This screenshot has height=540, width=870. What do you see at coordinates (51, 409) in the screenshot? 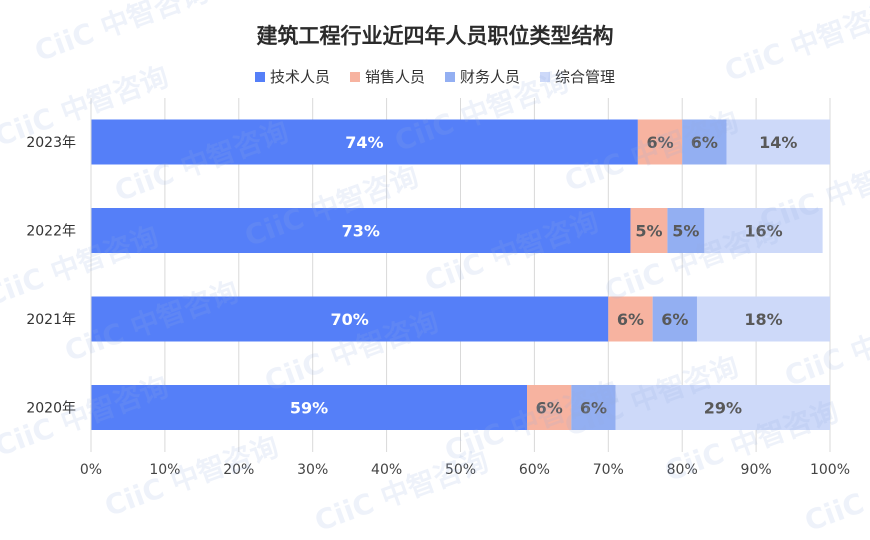
I see `y-category-label: 2020年` at bounding box center [51, 409].